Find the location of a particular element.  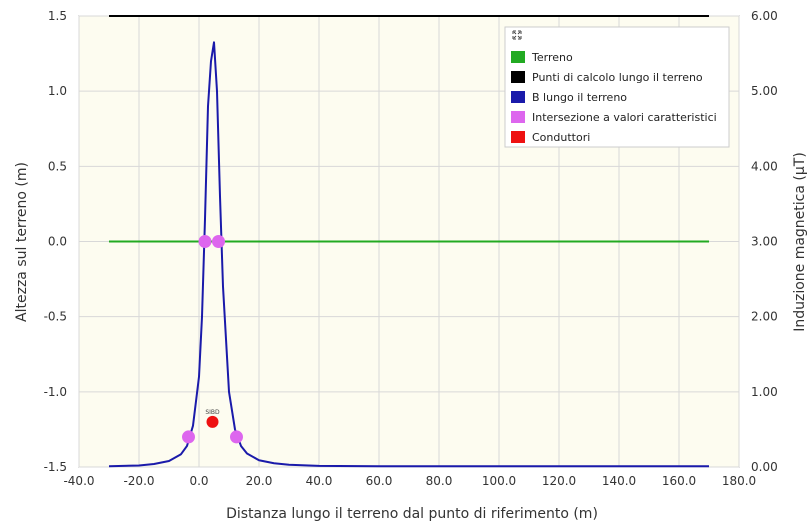

legend-label: B lungo il terreno is located at coordinates (579, 97).